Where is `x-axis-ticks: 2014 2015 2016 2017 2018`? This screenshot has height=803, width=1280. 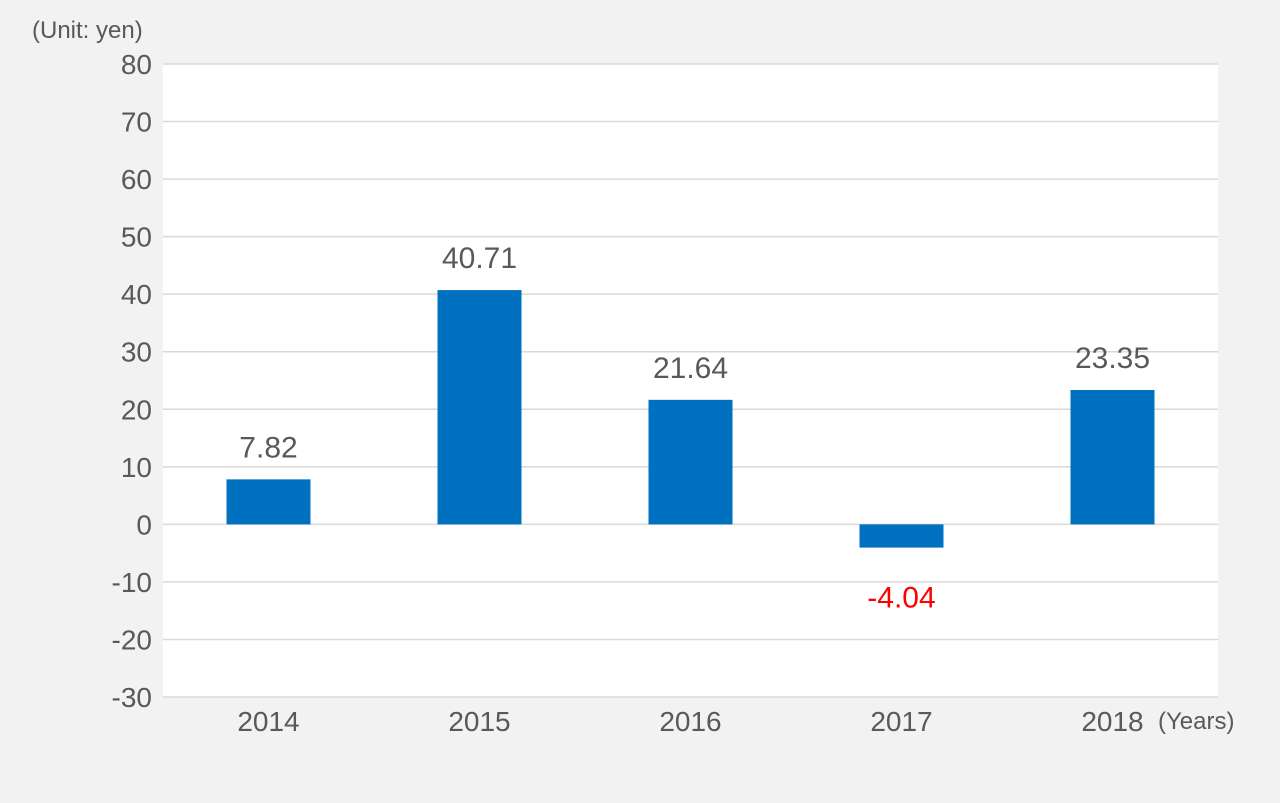 x-axis-ticks: 2014 2015 2016 2017 2018 is located at coordinates (690, 721).